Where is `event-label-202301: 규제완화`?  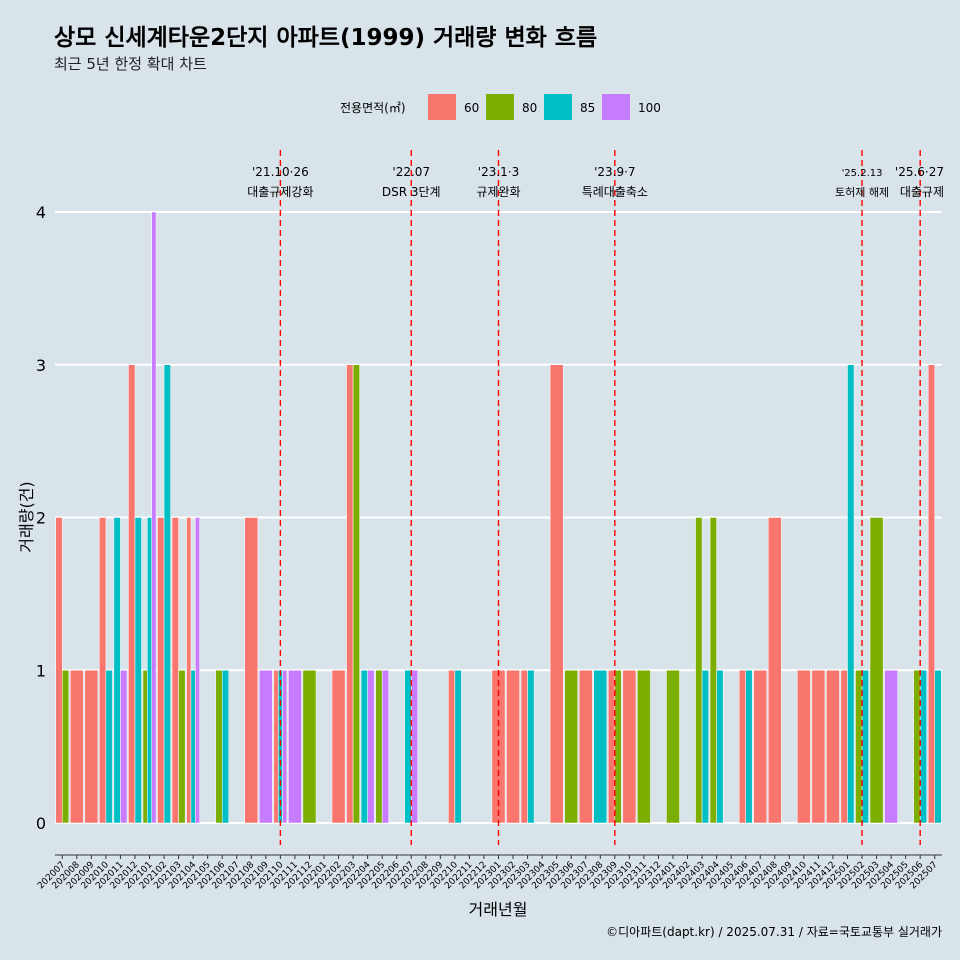
event-label-202301: 규제완화 is located at coordinates (498, 192).